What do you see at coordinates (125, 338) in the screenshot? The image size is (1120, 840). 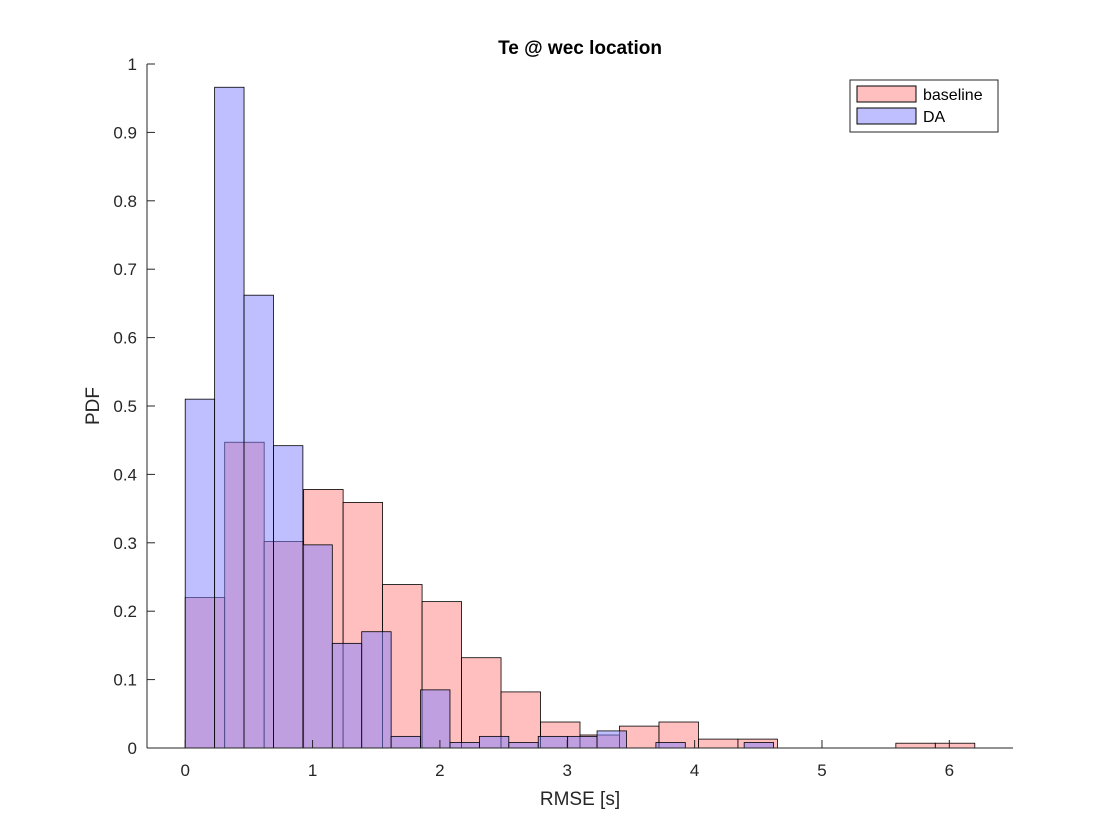 I see `y-tick-label-6: 0.6` at bounding box center [125, 338].